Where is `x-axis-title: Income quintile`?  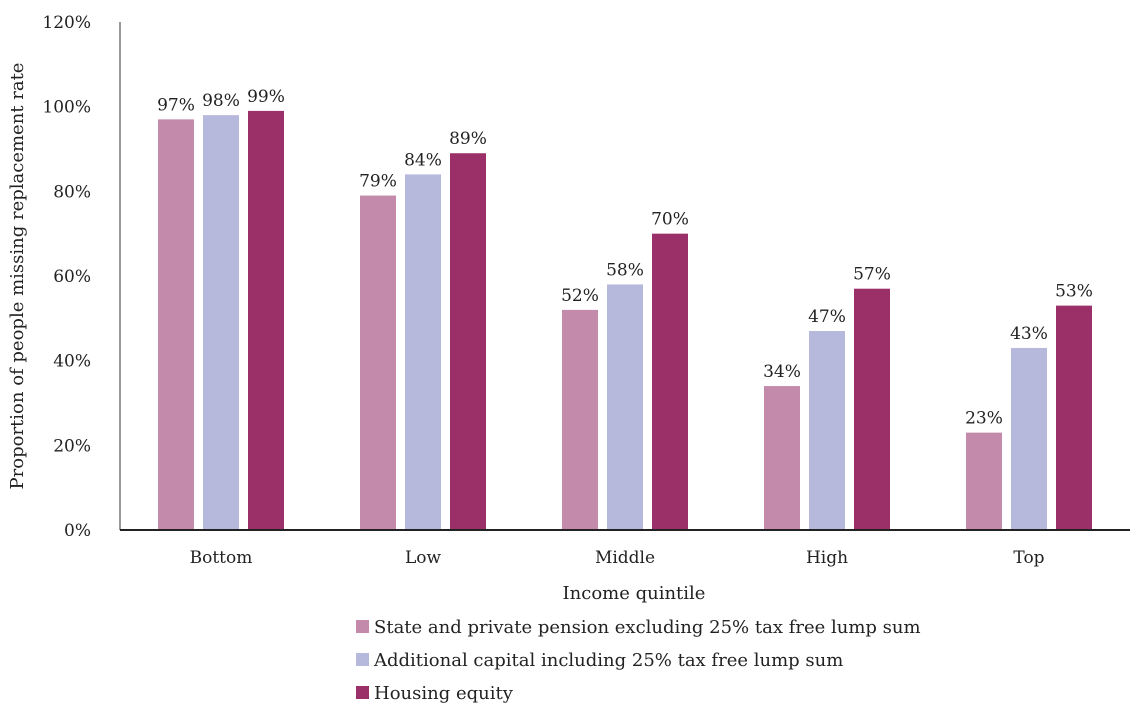
x-axis-title: Income quintile is located at coordinates (634, 593).